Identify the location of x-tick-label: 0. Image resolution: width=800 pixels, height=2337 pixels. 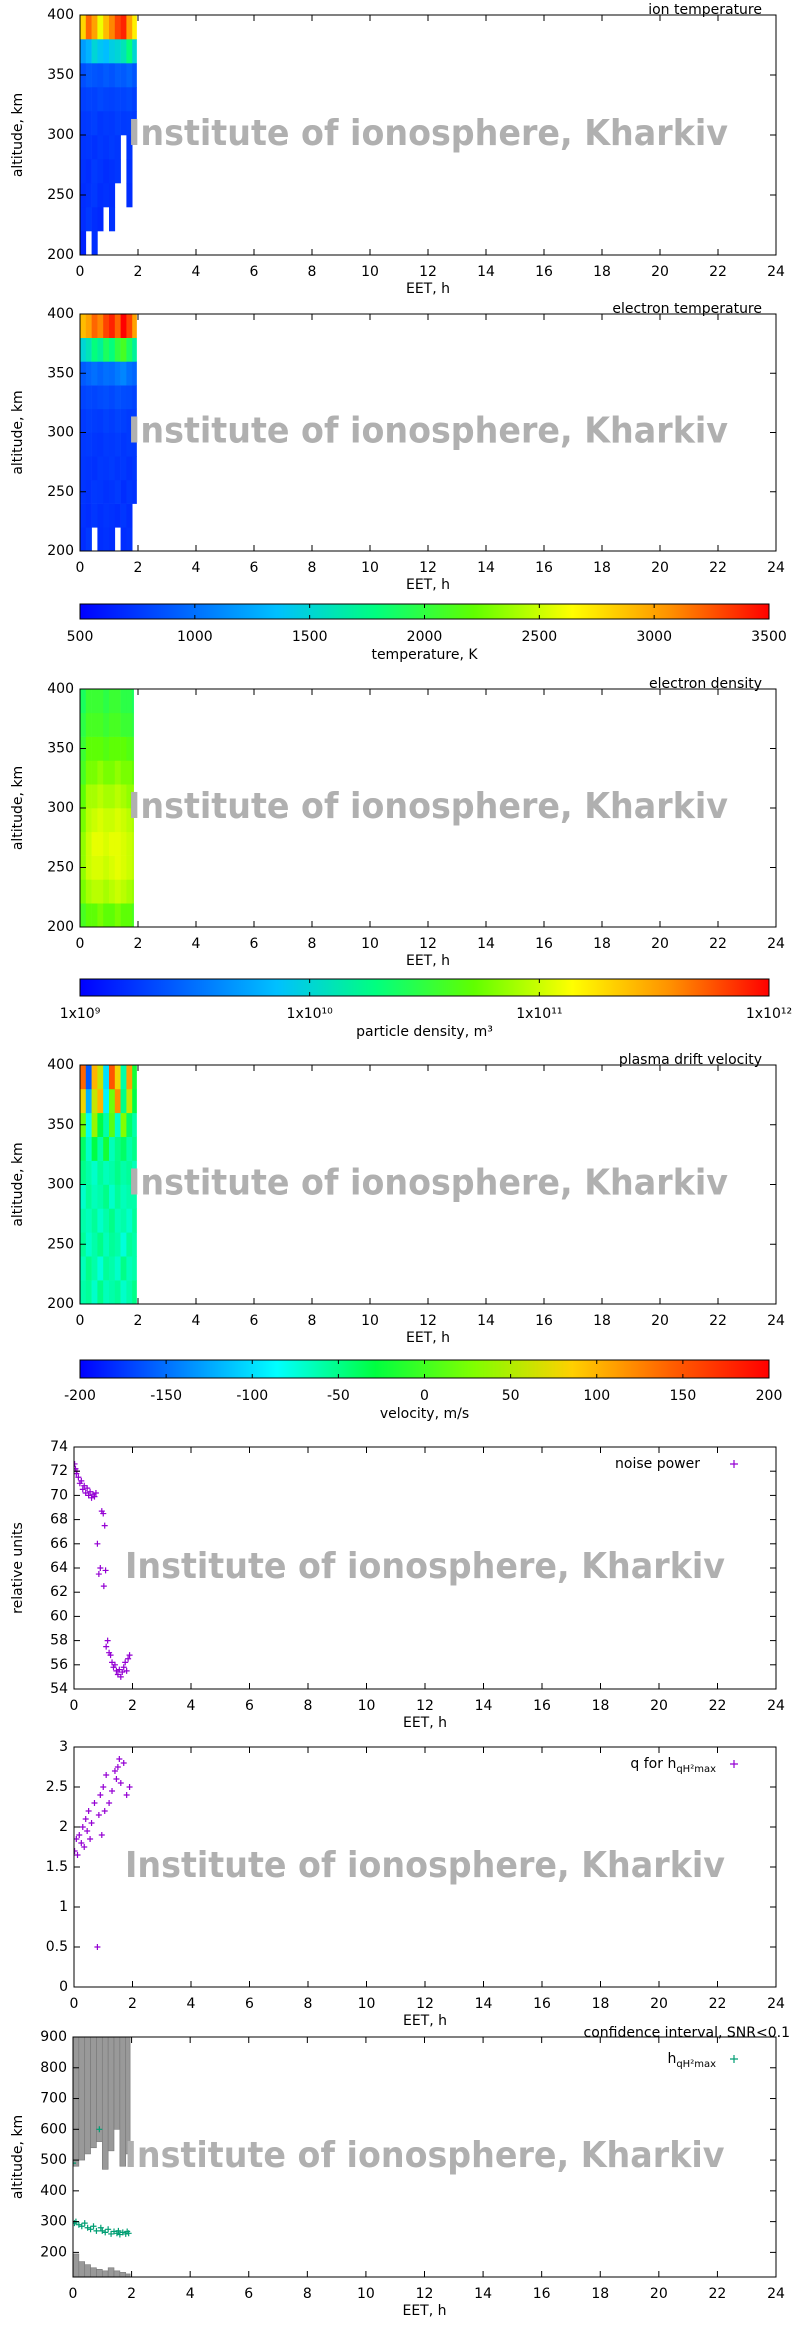
(80, 944).